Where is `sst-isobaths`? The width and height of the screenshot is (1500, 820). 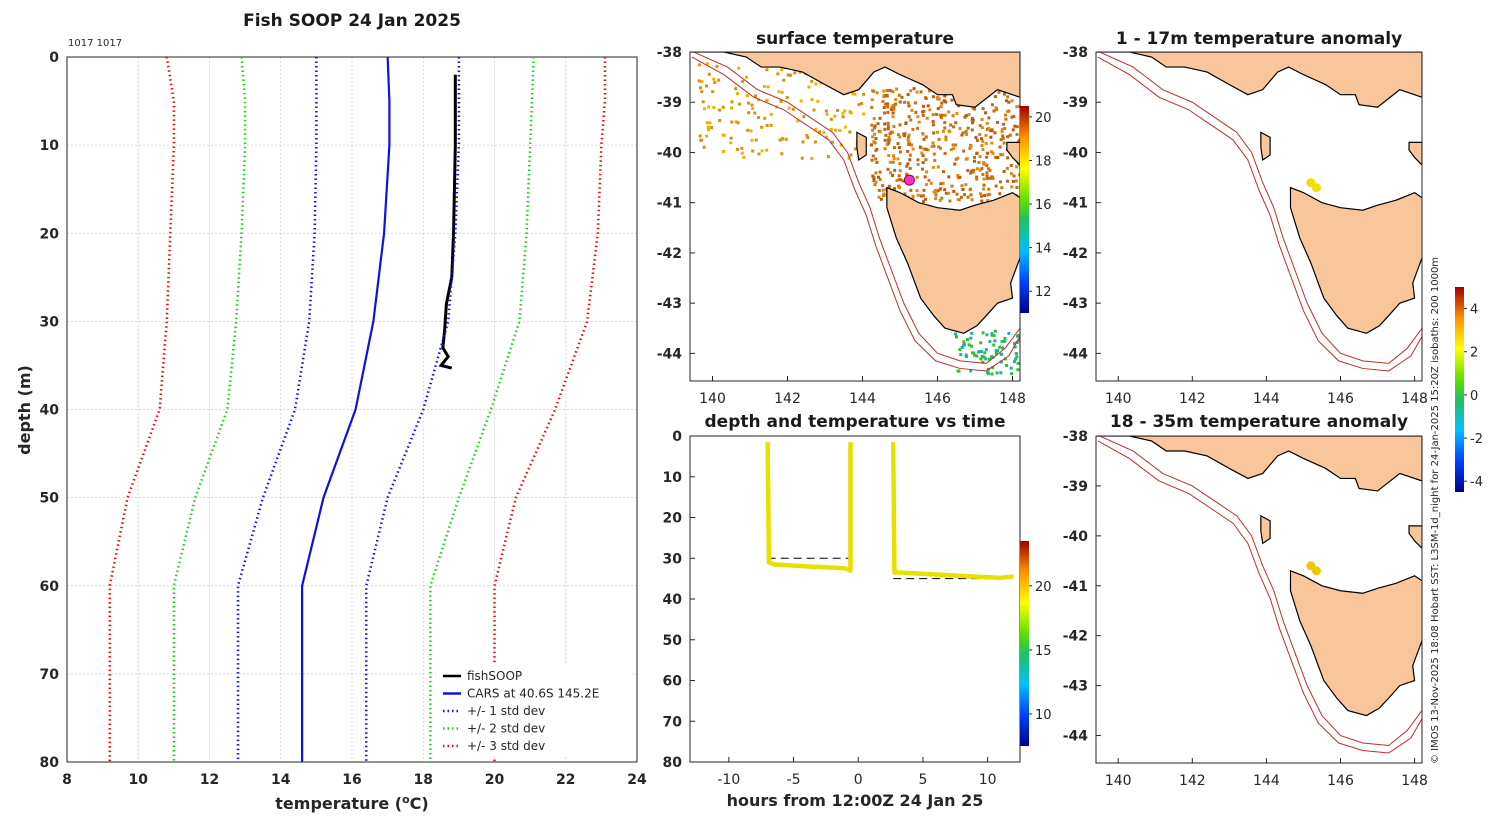
sst-isobaths is located at coordinates (855, 212).